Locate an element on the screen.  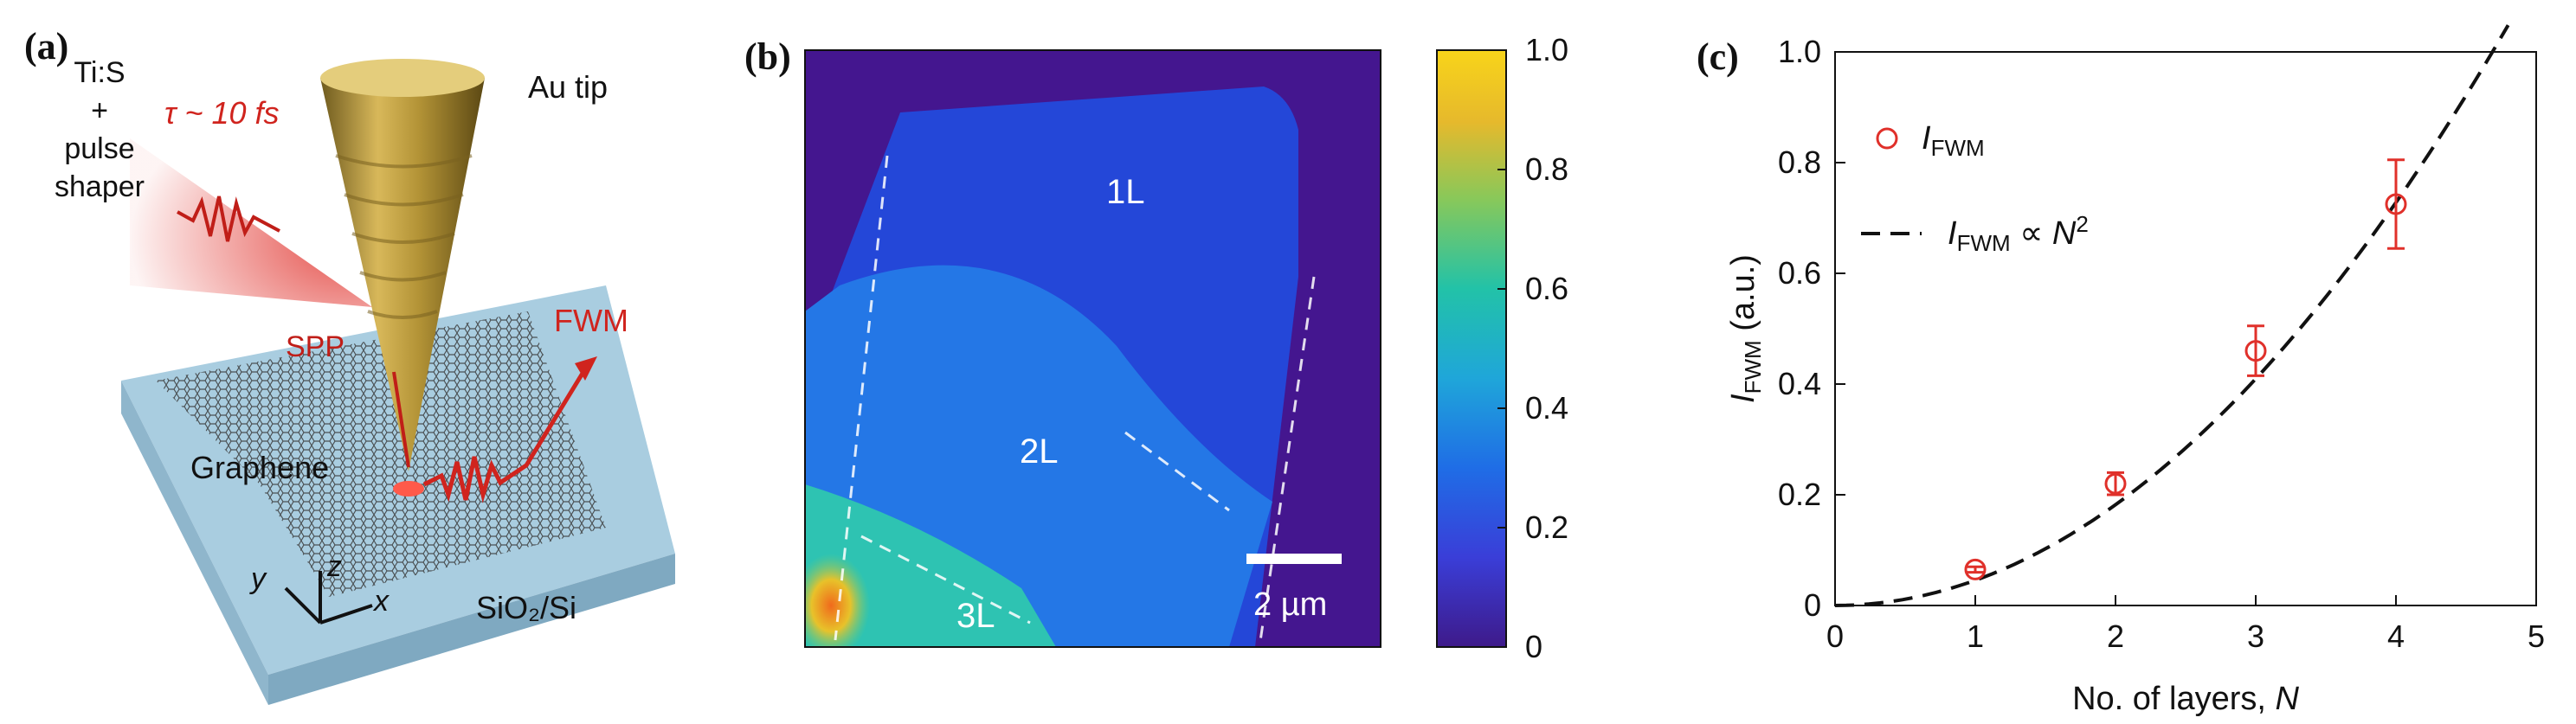
au-tip-cone is located at coordinates (402, 274).